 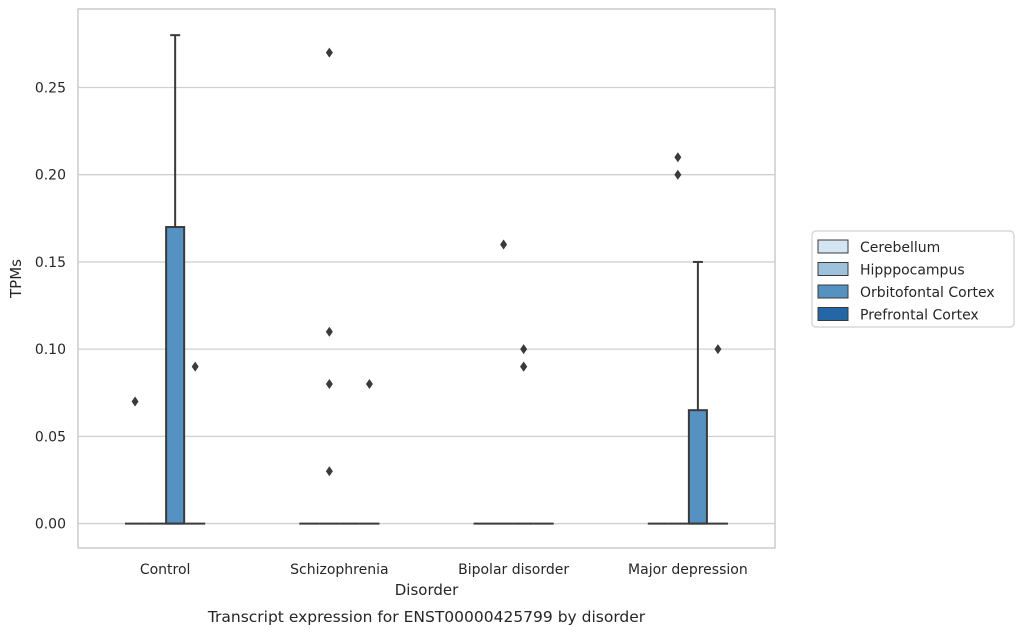 I want to click on y-tick-labels: 0.00 0.05 0.10 0.15 0.20 0.25, so click(x=50, y=306).